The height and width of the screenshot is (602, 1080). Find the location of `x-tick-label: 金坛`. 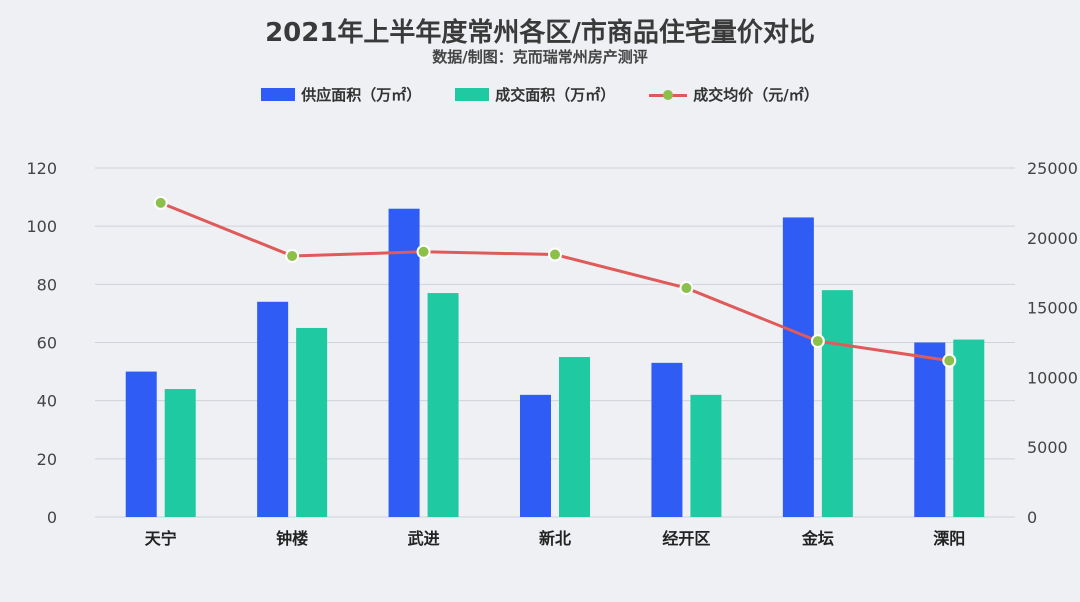

x-tick-label: 金坛 is located at coordinates (817, 538).